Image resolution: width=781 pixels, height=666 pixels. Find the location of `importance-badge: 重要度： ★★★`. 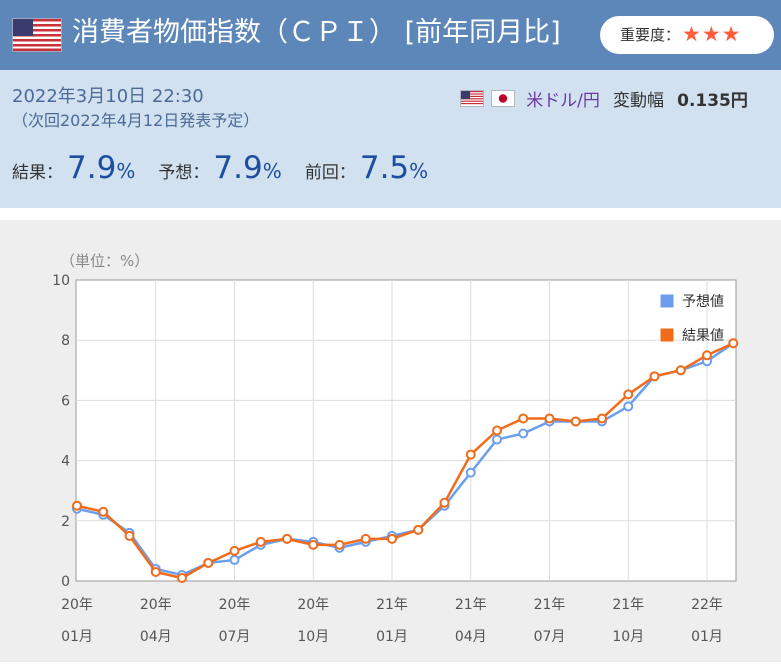

importance-badge: 重要度： ★★★ is located at coordinates (687, 35).